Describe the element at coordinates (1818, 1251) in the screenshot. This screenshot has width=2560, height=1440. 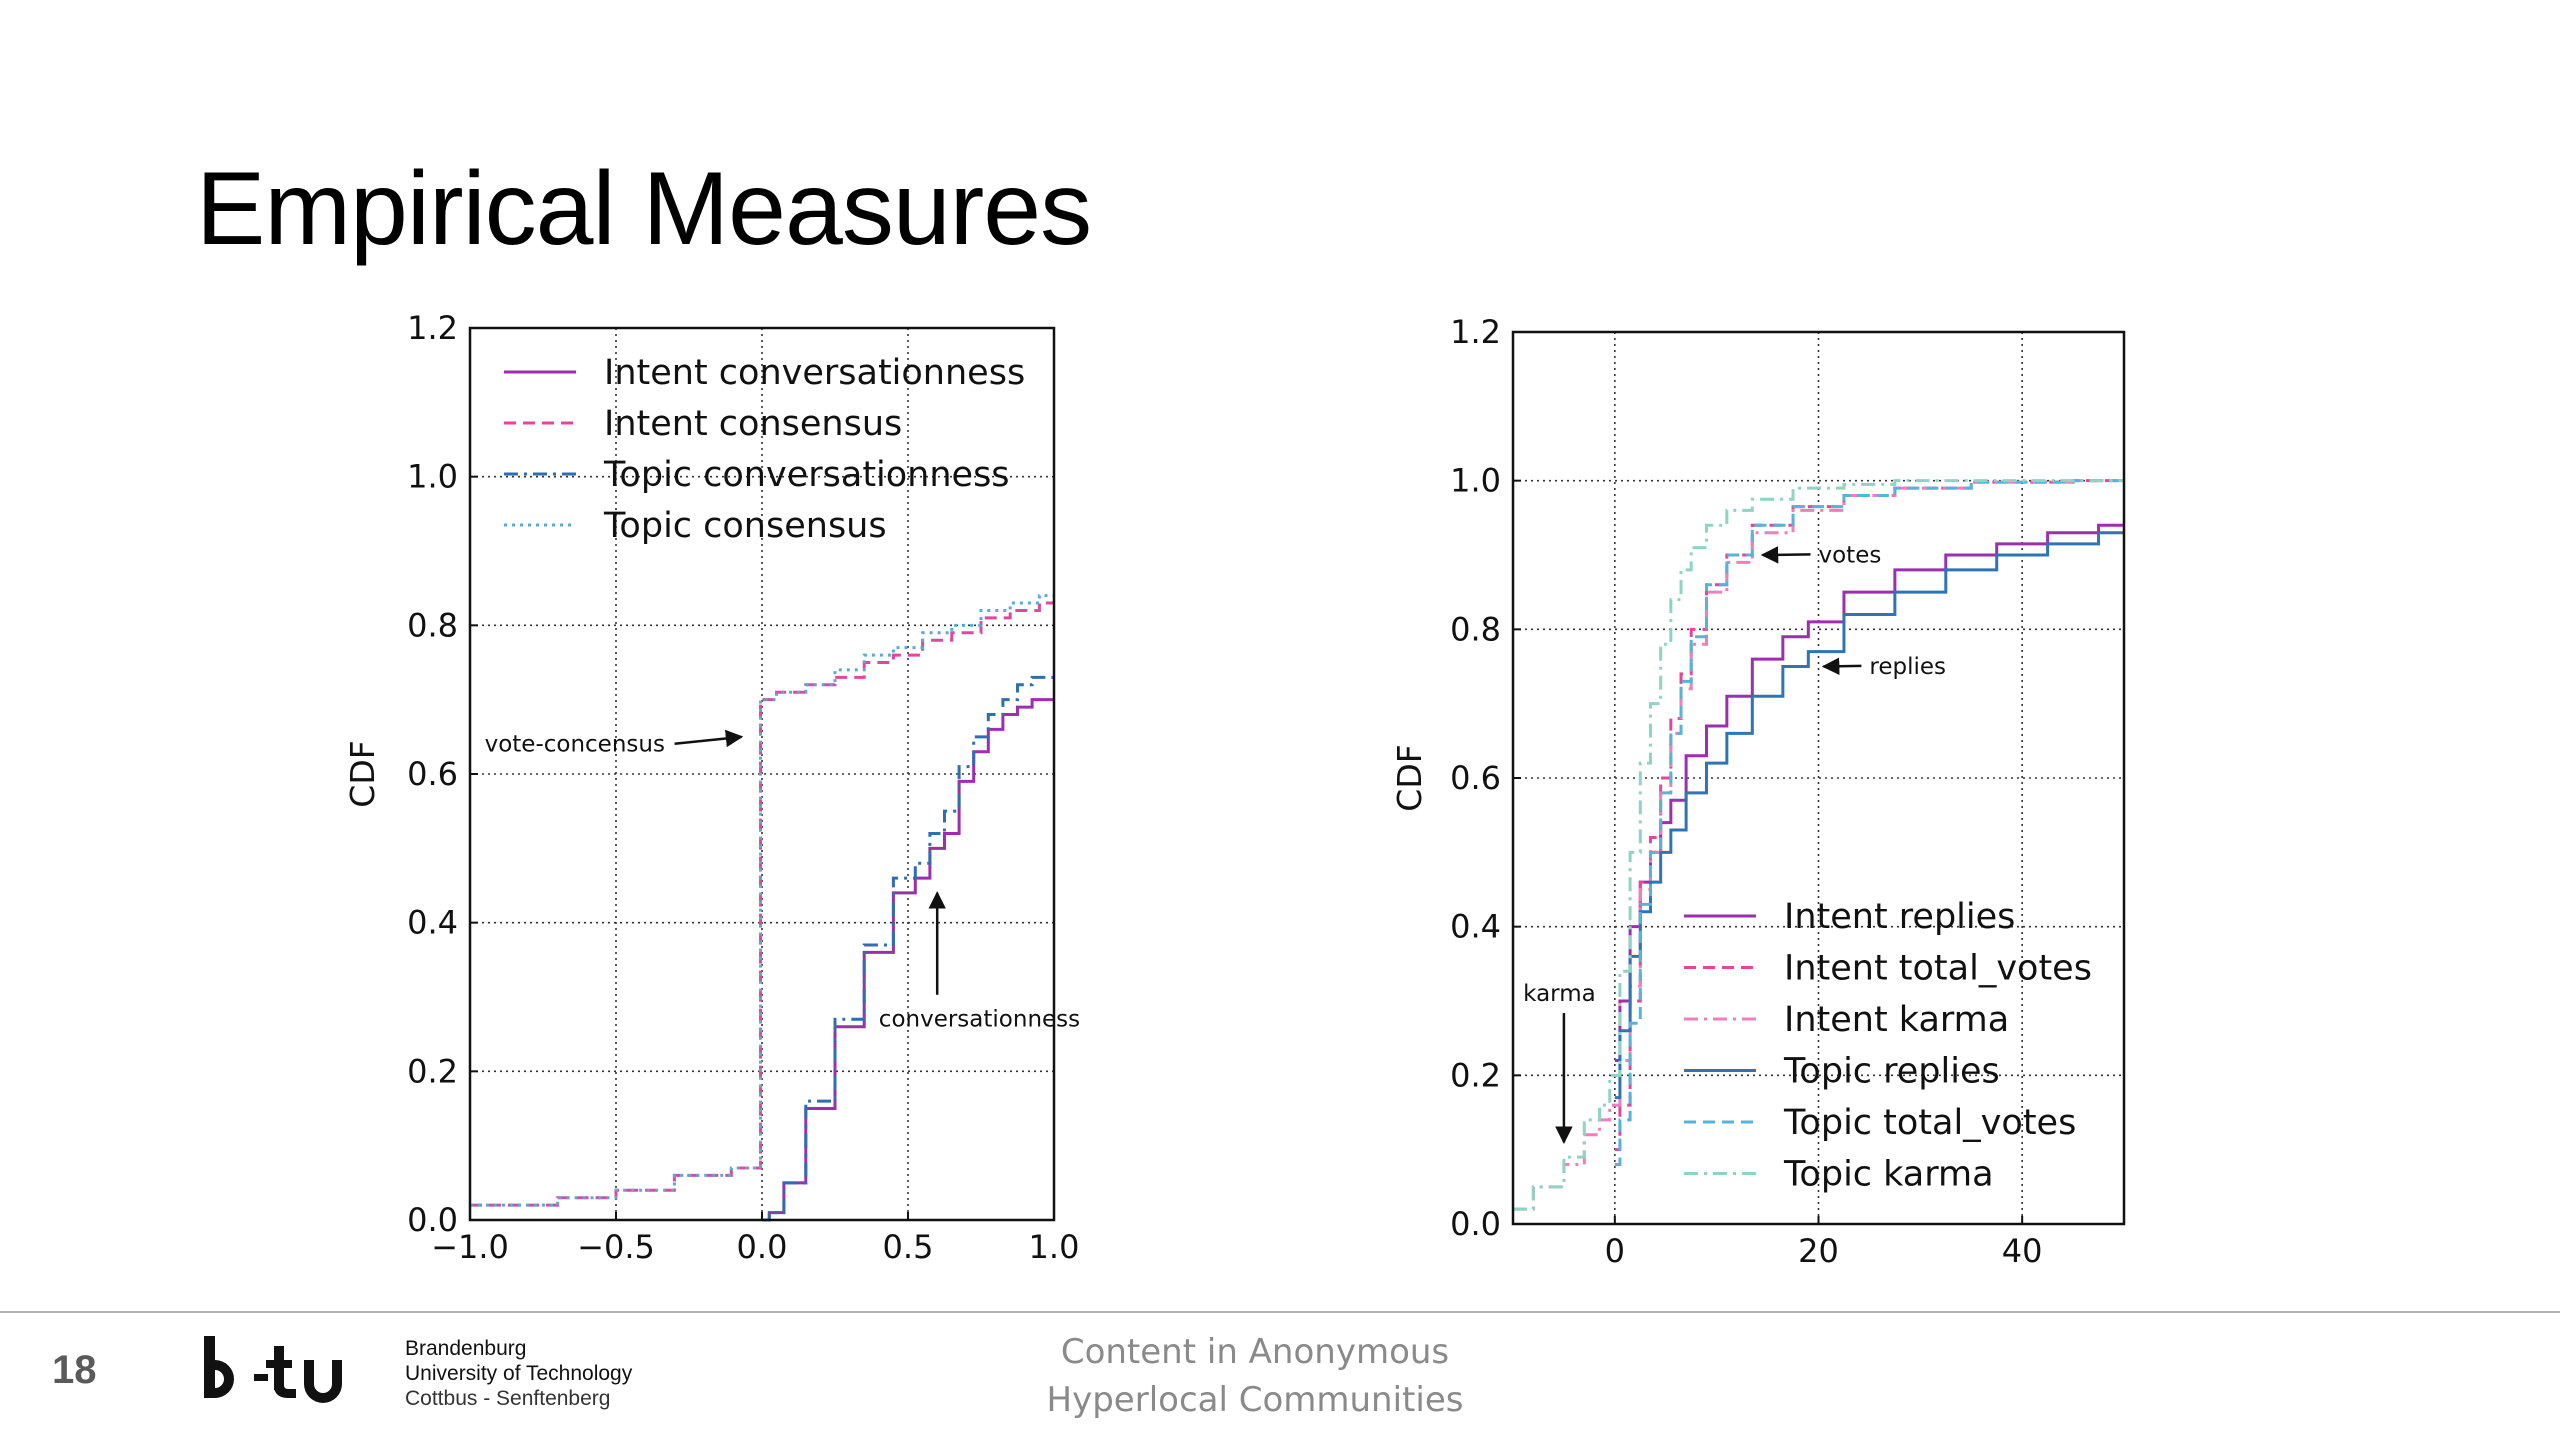
I see `x-tick-label: 20` at that location.